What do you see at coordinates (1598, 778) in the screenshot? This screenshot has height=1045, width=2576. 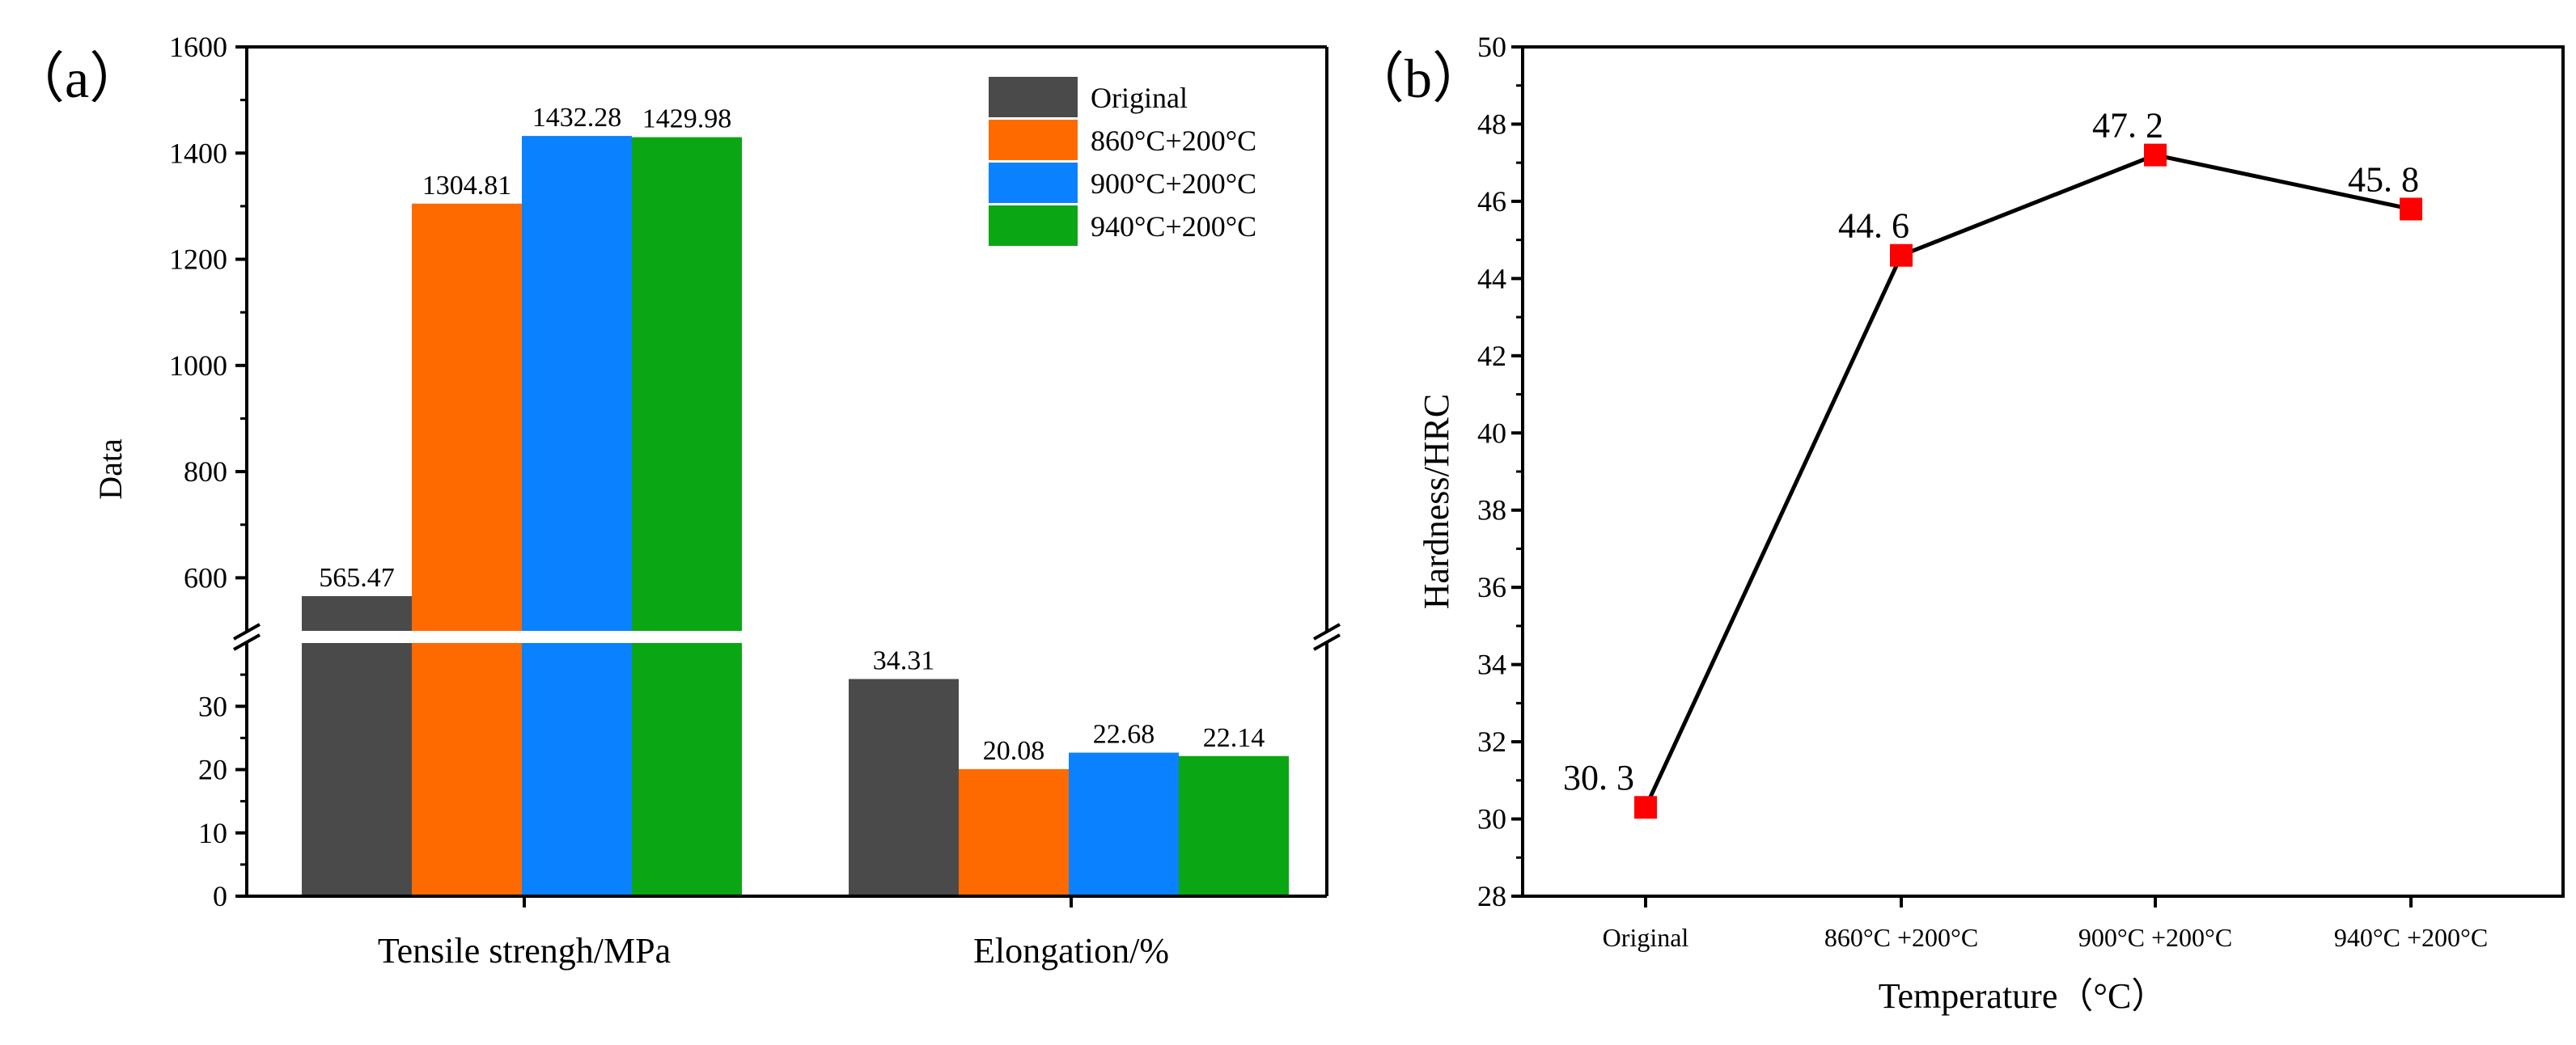 I see `hardness-data-label-0: 30. 3` at bounding box center [1598, 778].